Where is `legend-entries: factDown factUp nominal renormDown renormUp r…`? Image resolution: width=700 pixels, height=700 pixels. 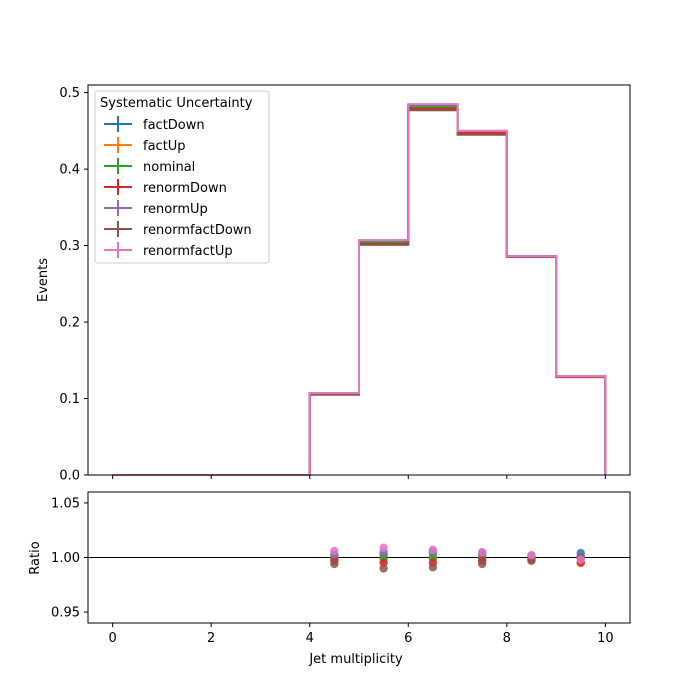 legend-entries: factDown factUp nominal renormDown renormUp r… is located at coordinates (178, 187).